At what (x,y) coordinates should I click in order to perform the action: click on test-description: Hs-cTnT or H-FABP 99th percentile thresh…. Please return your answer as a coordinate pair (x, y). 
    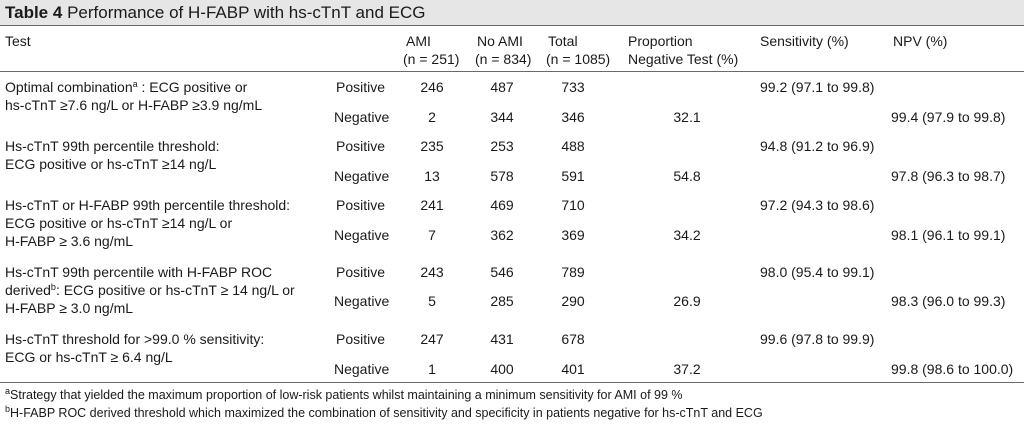
    Looking at the image, I should click on (148, 205).